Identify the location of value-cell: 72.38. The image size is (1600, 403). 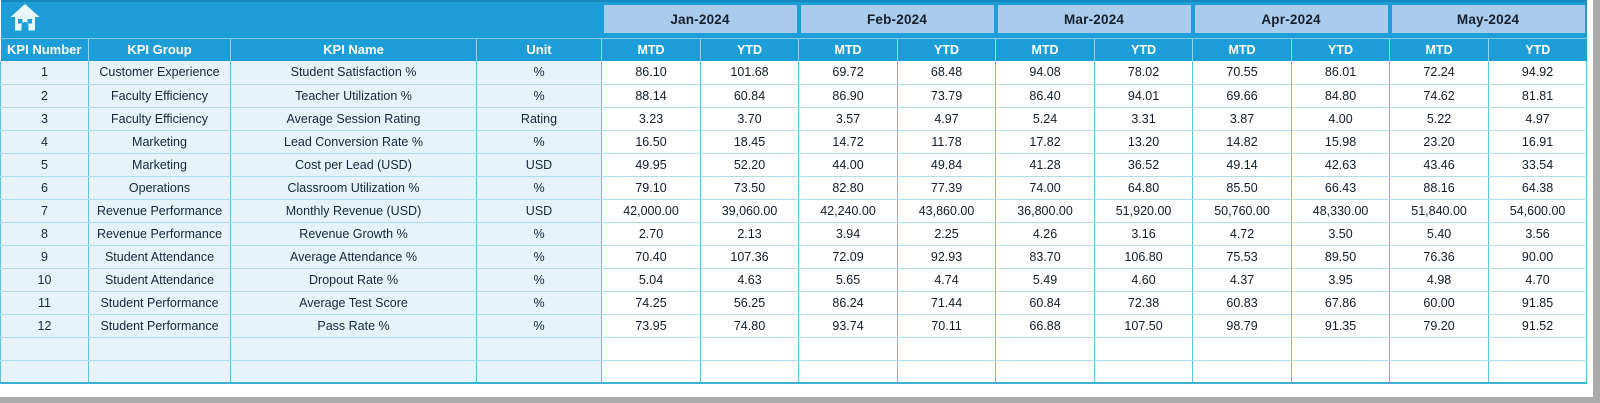
(1144, 303).